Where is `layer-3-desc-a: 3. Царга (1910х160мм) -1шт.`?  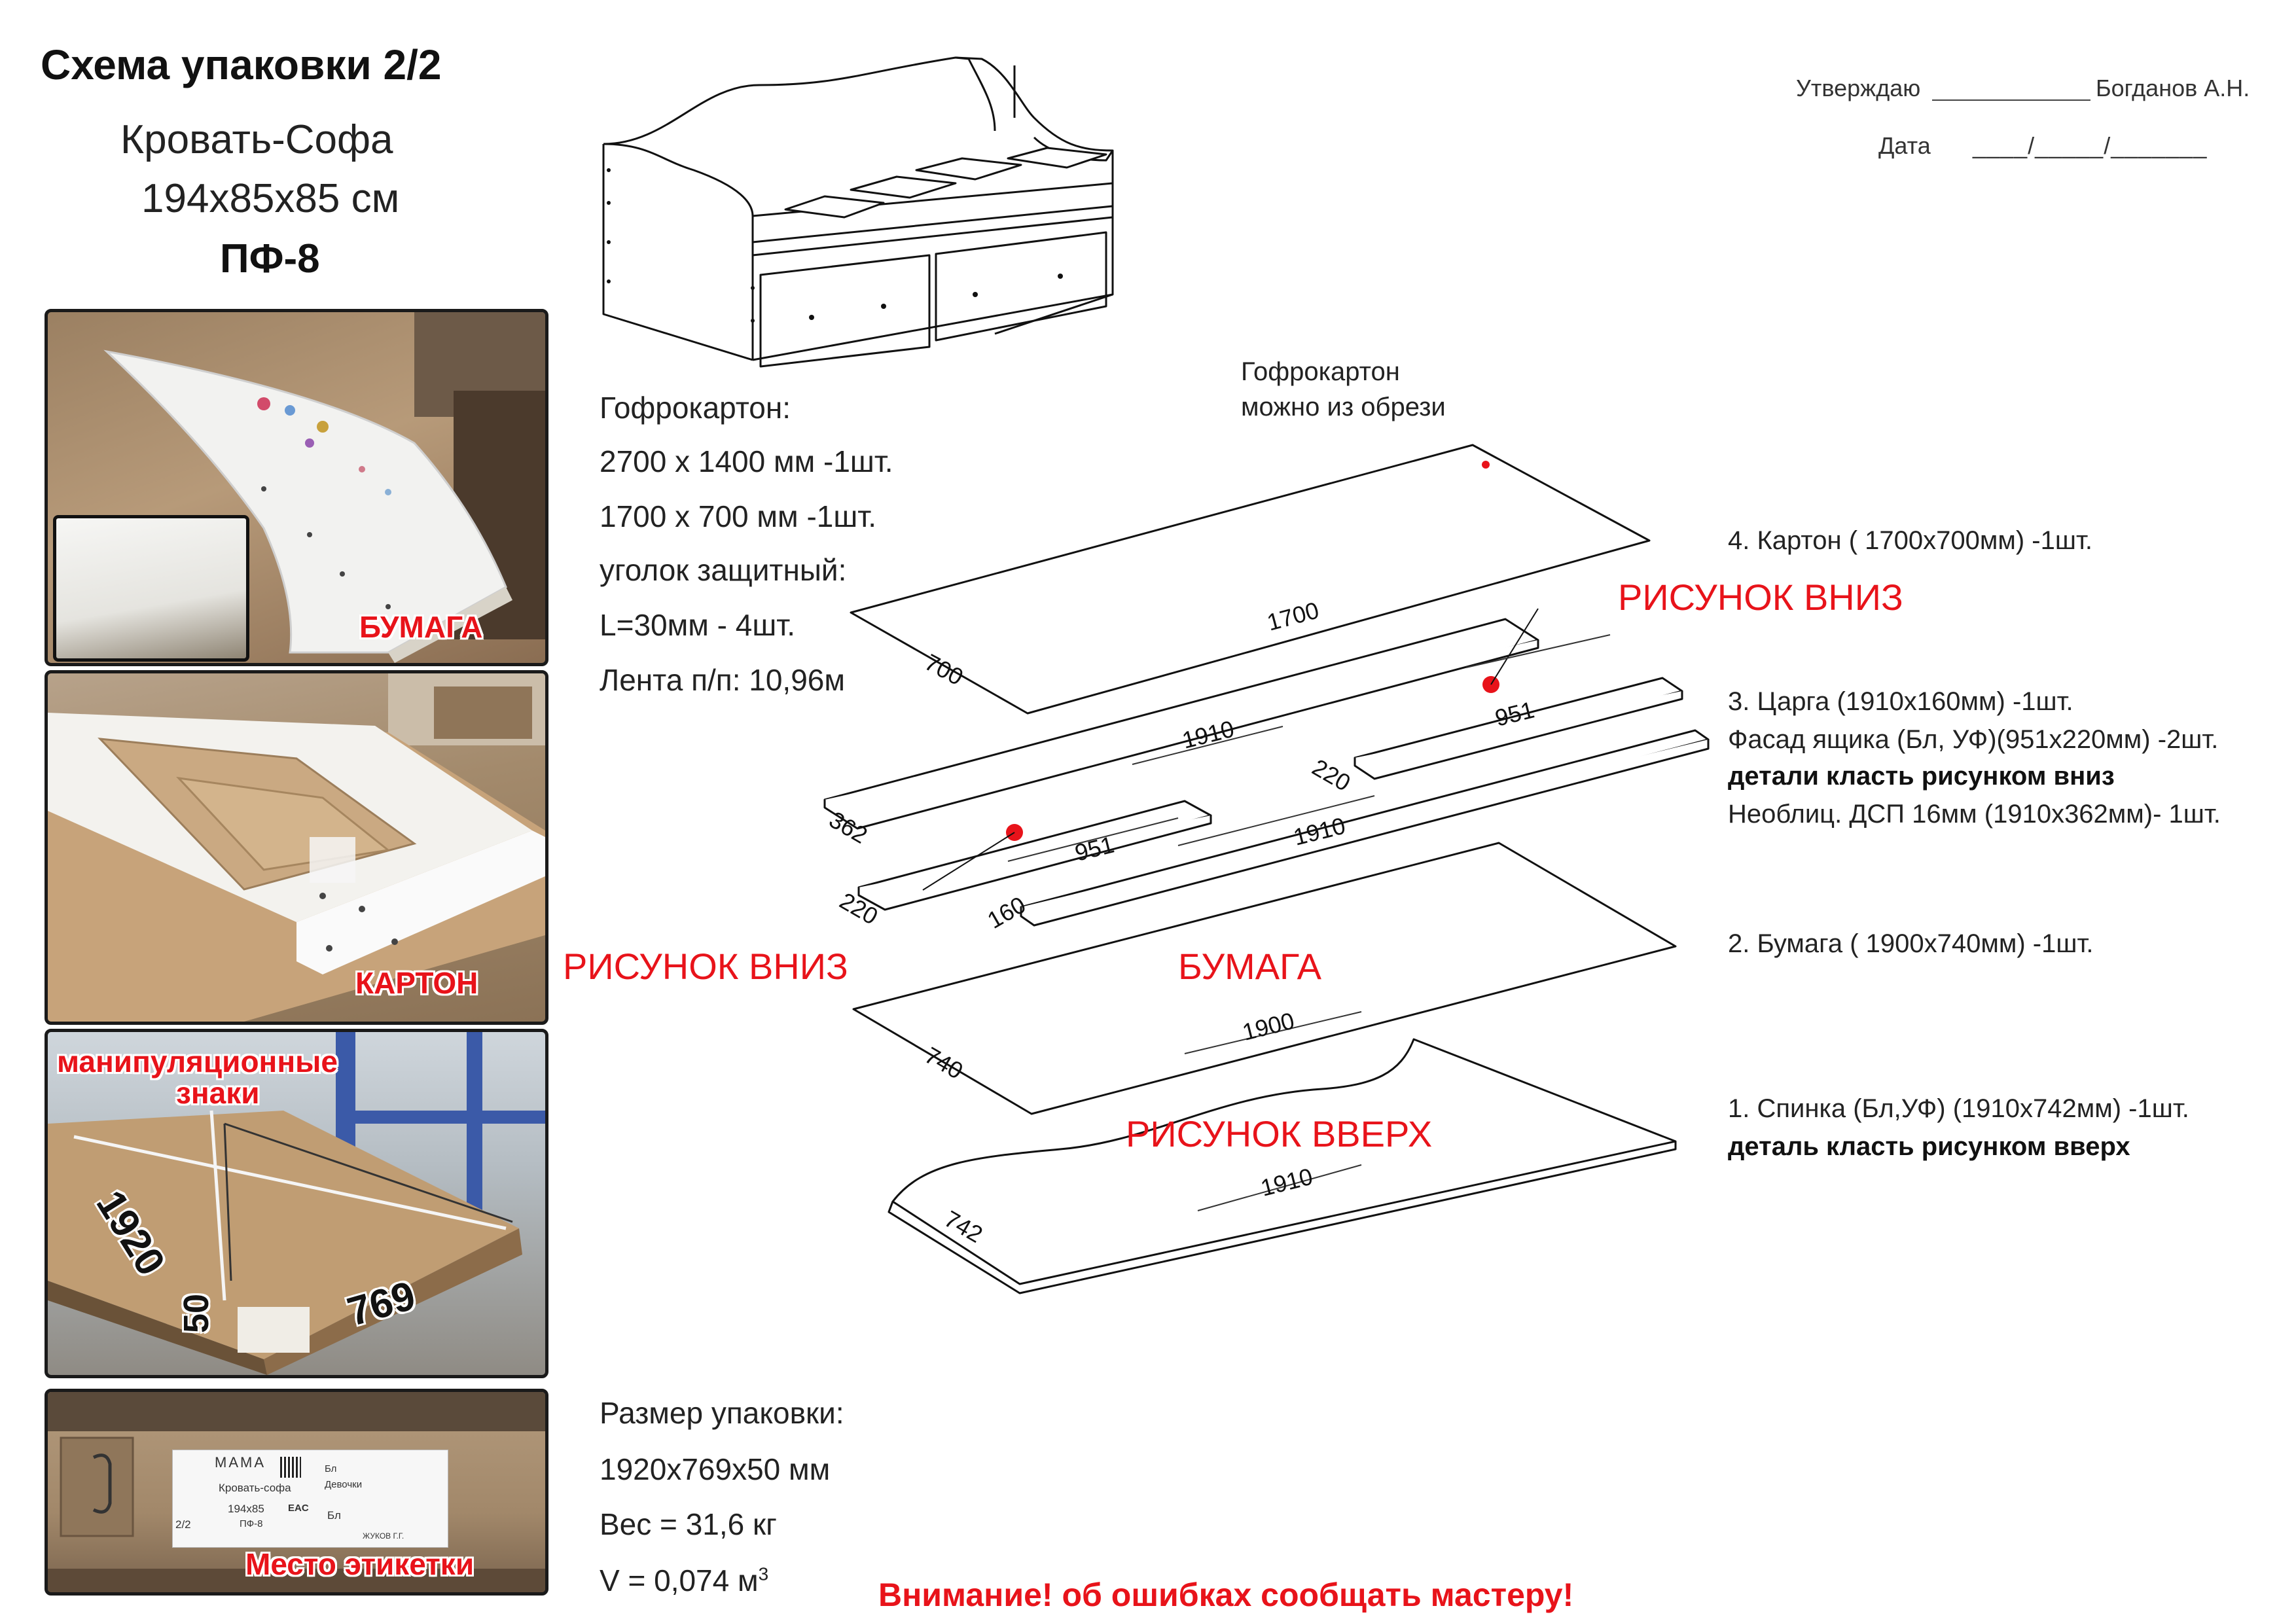
layer-3-desc-a: 3. Царга (1910х160мм) -1шт. is located at coordinates (1900, 701).